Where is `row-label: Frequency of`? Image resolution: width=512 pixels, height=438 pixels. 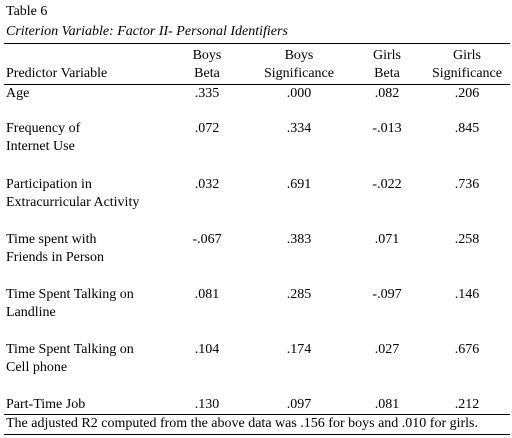
row-label: Frequency of is located at coordinates (43, 128).